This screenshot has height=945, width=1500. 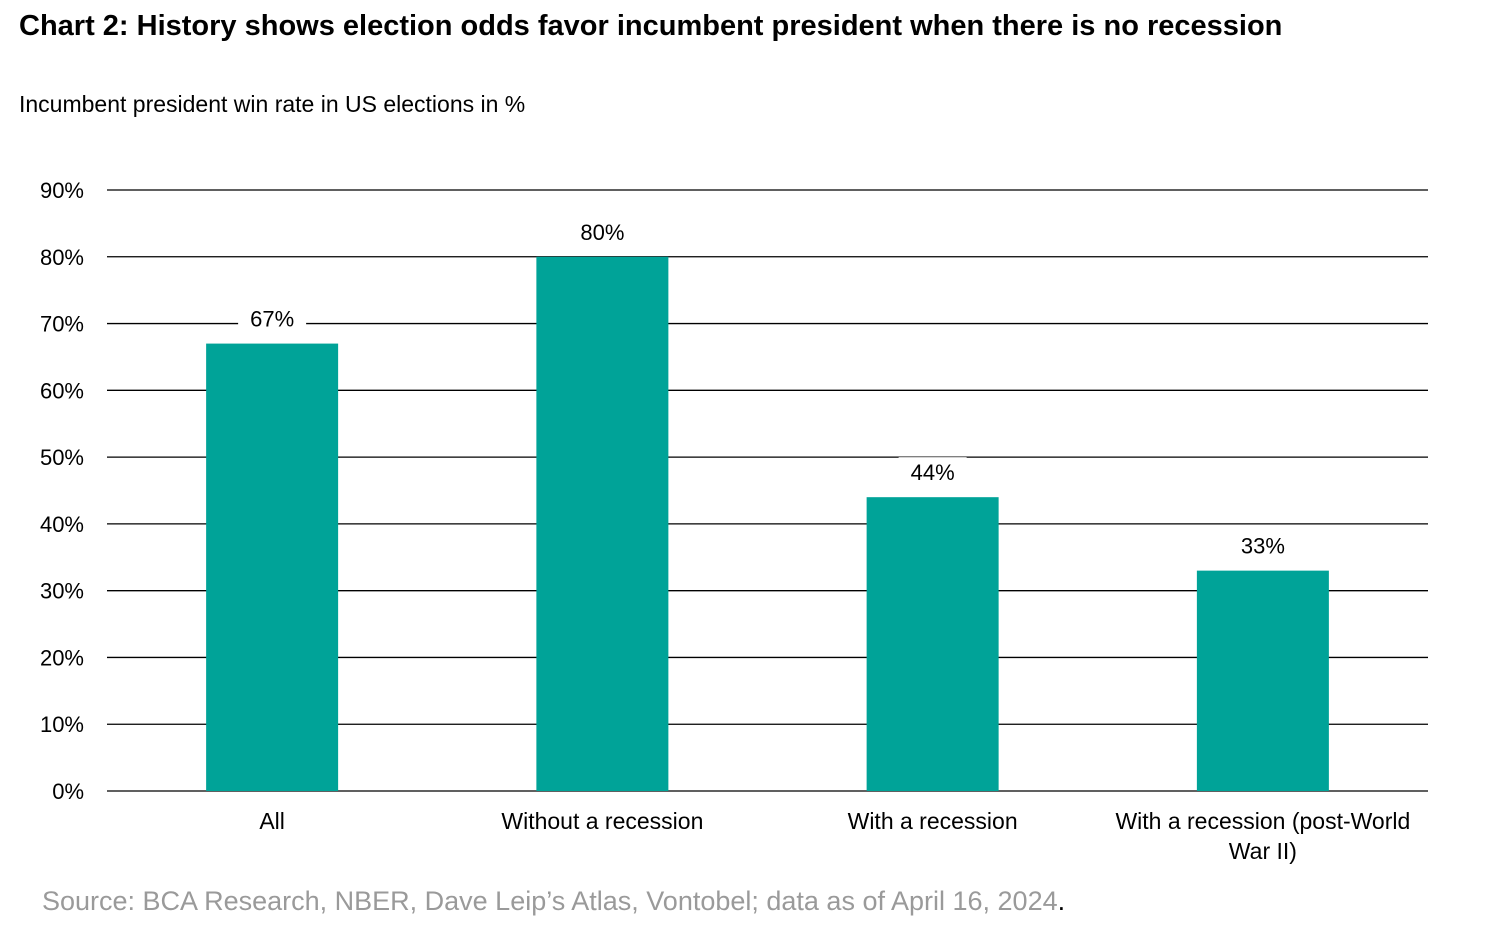 I want to click on x-tick-label: With a recession, so click(x=933, y=821).